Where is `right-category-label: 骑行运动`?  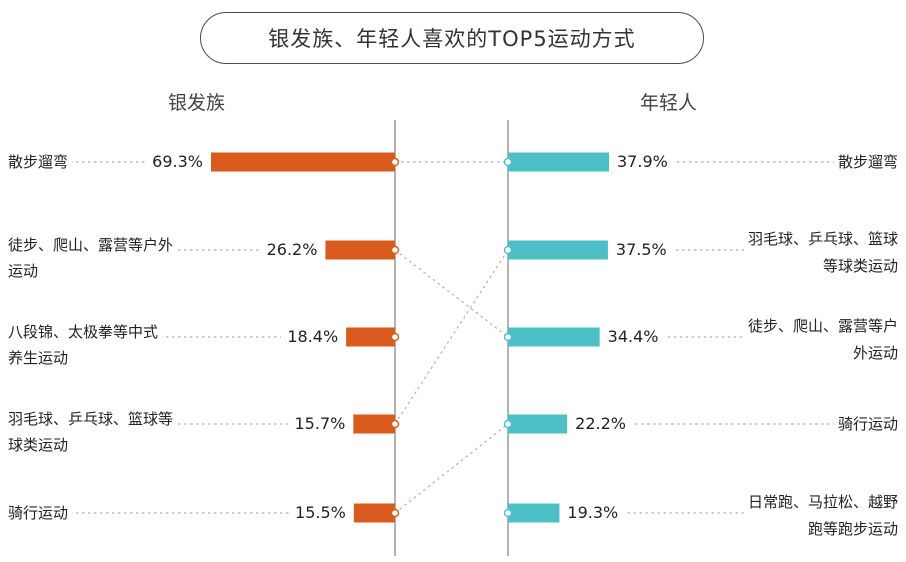
right-category-label: 骑行运动 is located at coordinates (865, 424).